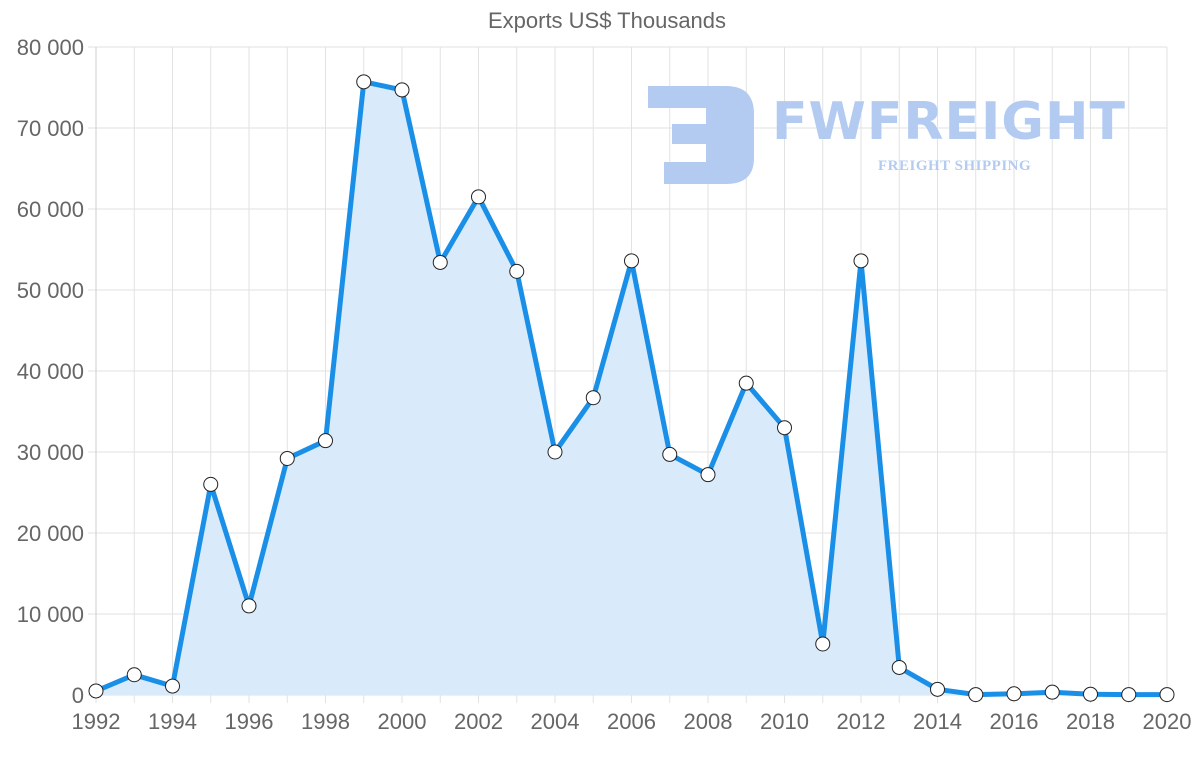  I want to click on x-tick-label: 2008, so click(708, 721).